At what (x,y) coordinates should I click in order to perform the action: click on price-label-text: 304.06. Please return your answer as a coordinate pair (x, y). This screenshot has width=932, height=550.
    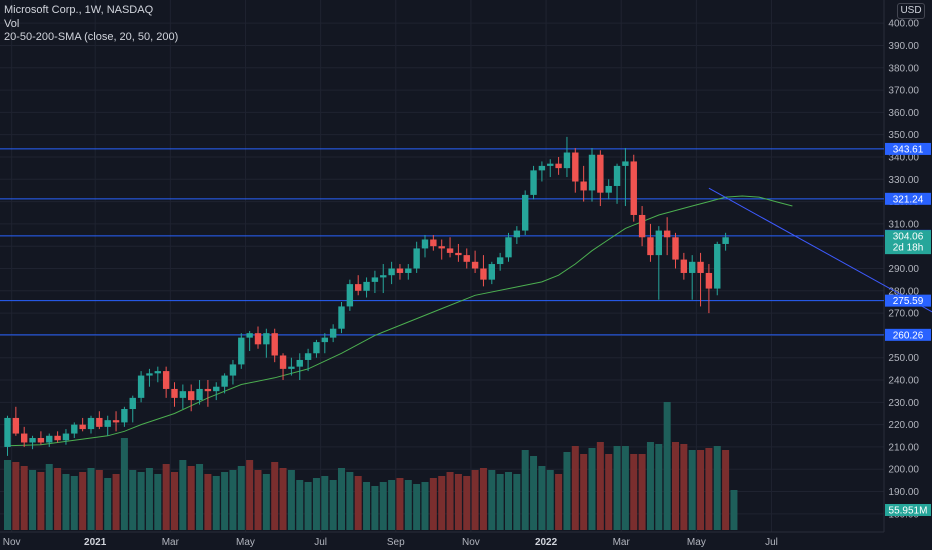
    Looking at the image, I should click on (908, 237).